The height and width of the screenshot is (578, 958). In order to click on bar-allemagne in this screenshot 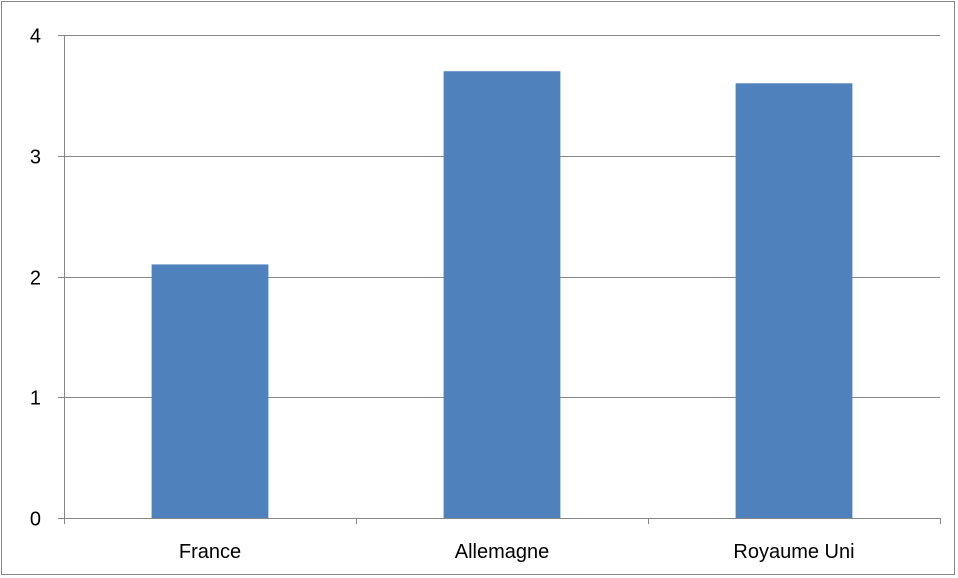, I will do `click(502, 294)`.